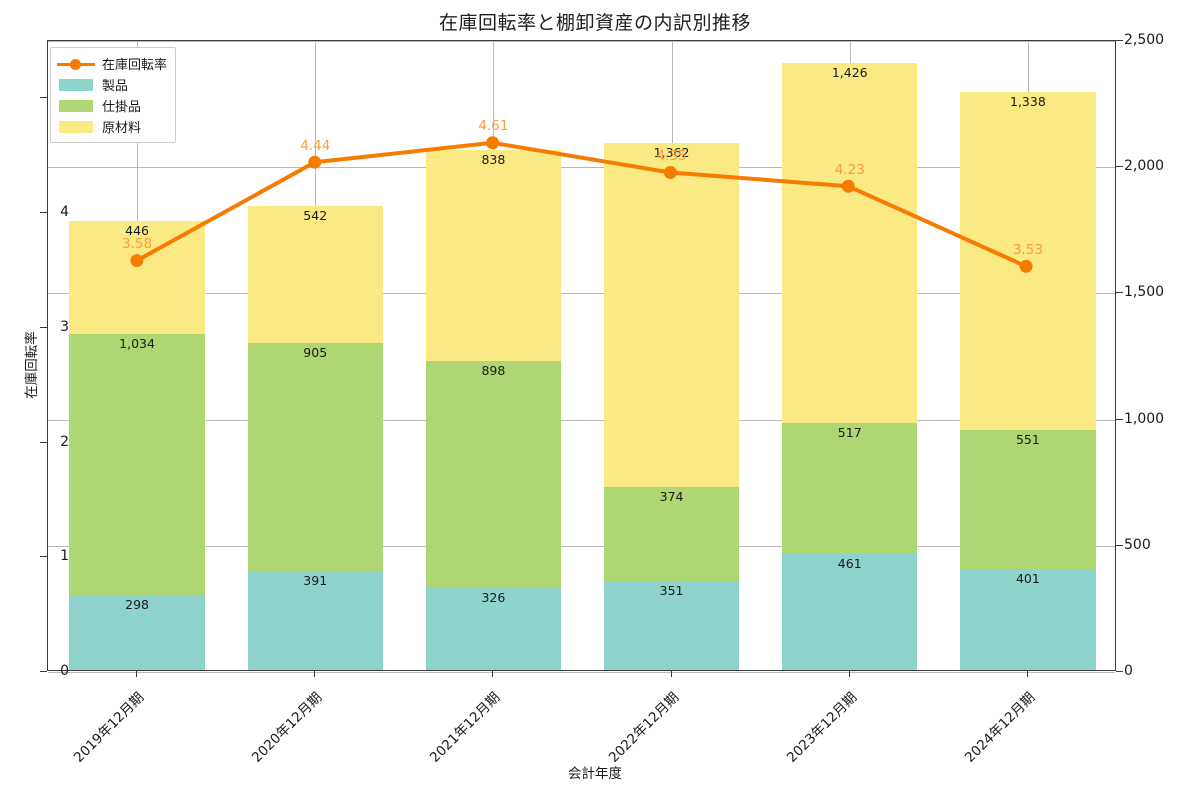 Image resolution: width=1190 pixels, height=789 pixels. I want to click on bar-segment-value: 838, so click(493, 159).